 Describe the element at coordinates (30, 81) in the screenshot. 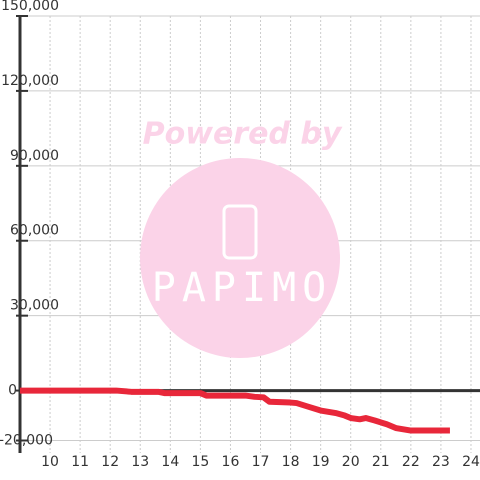

I see `y-tick-label: 120,000` at that location.